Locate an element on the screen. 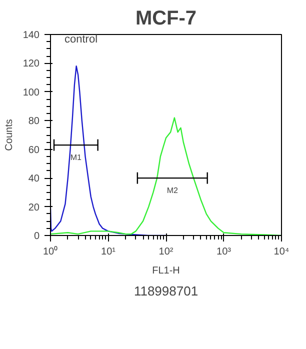  y-axis-title: Counts is located at coordinates (9, 135).